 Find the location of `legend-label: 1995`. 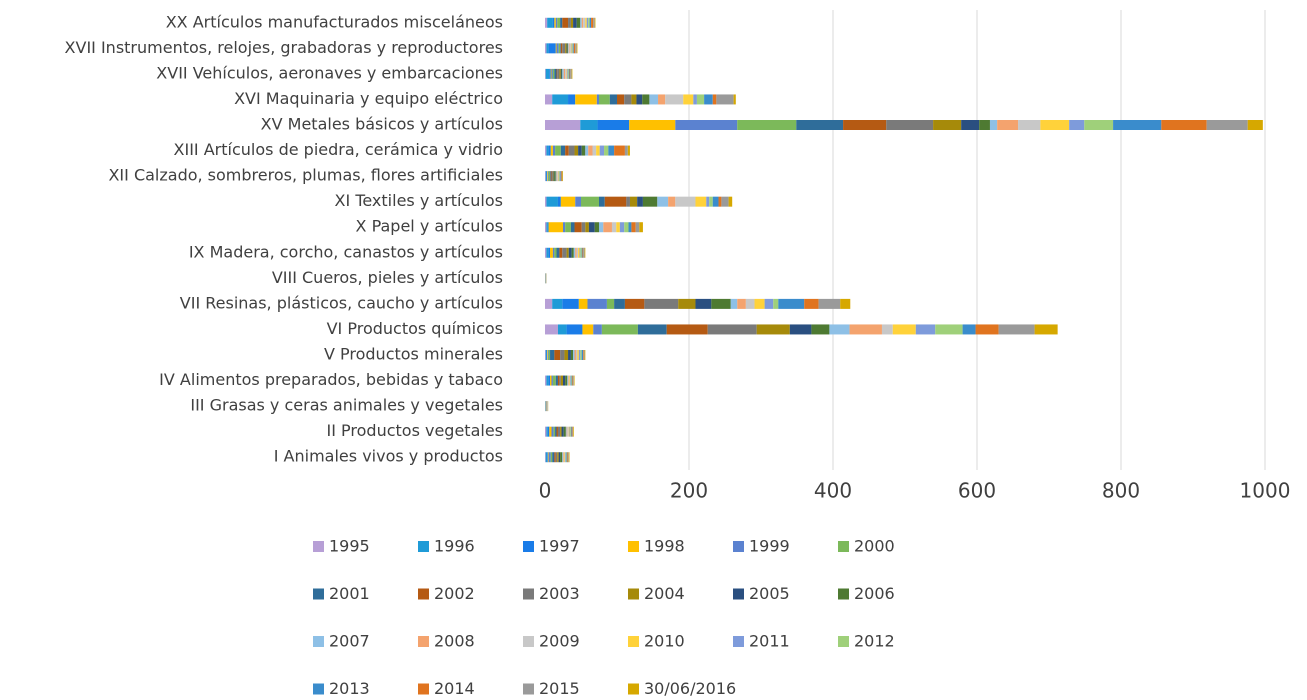

legend-label: 1995 is located at coordinates (349, 546).